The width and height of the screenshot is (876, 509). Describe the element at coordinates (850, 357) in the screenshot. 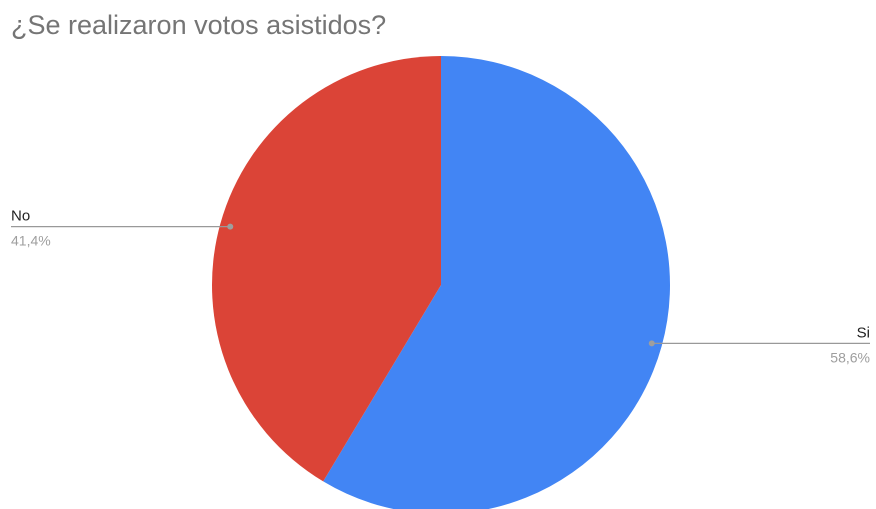

I see `slice-percent-si: 58,6%` at that location.